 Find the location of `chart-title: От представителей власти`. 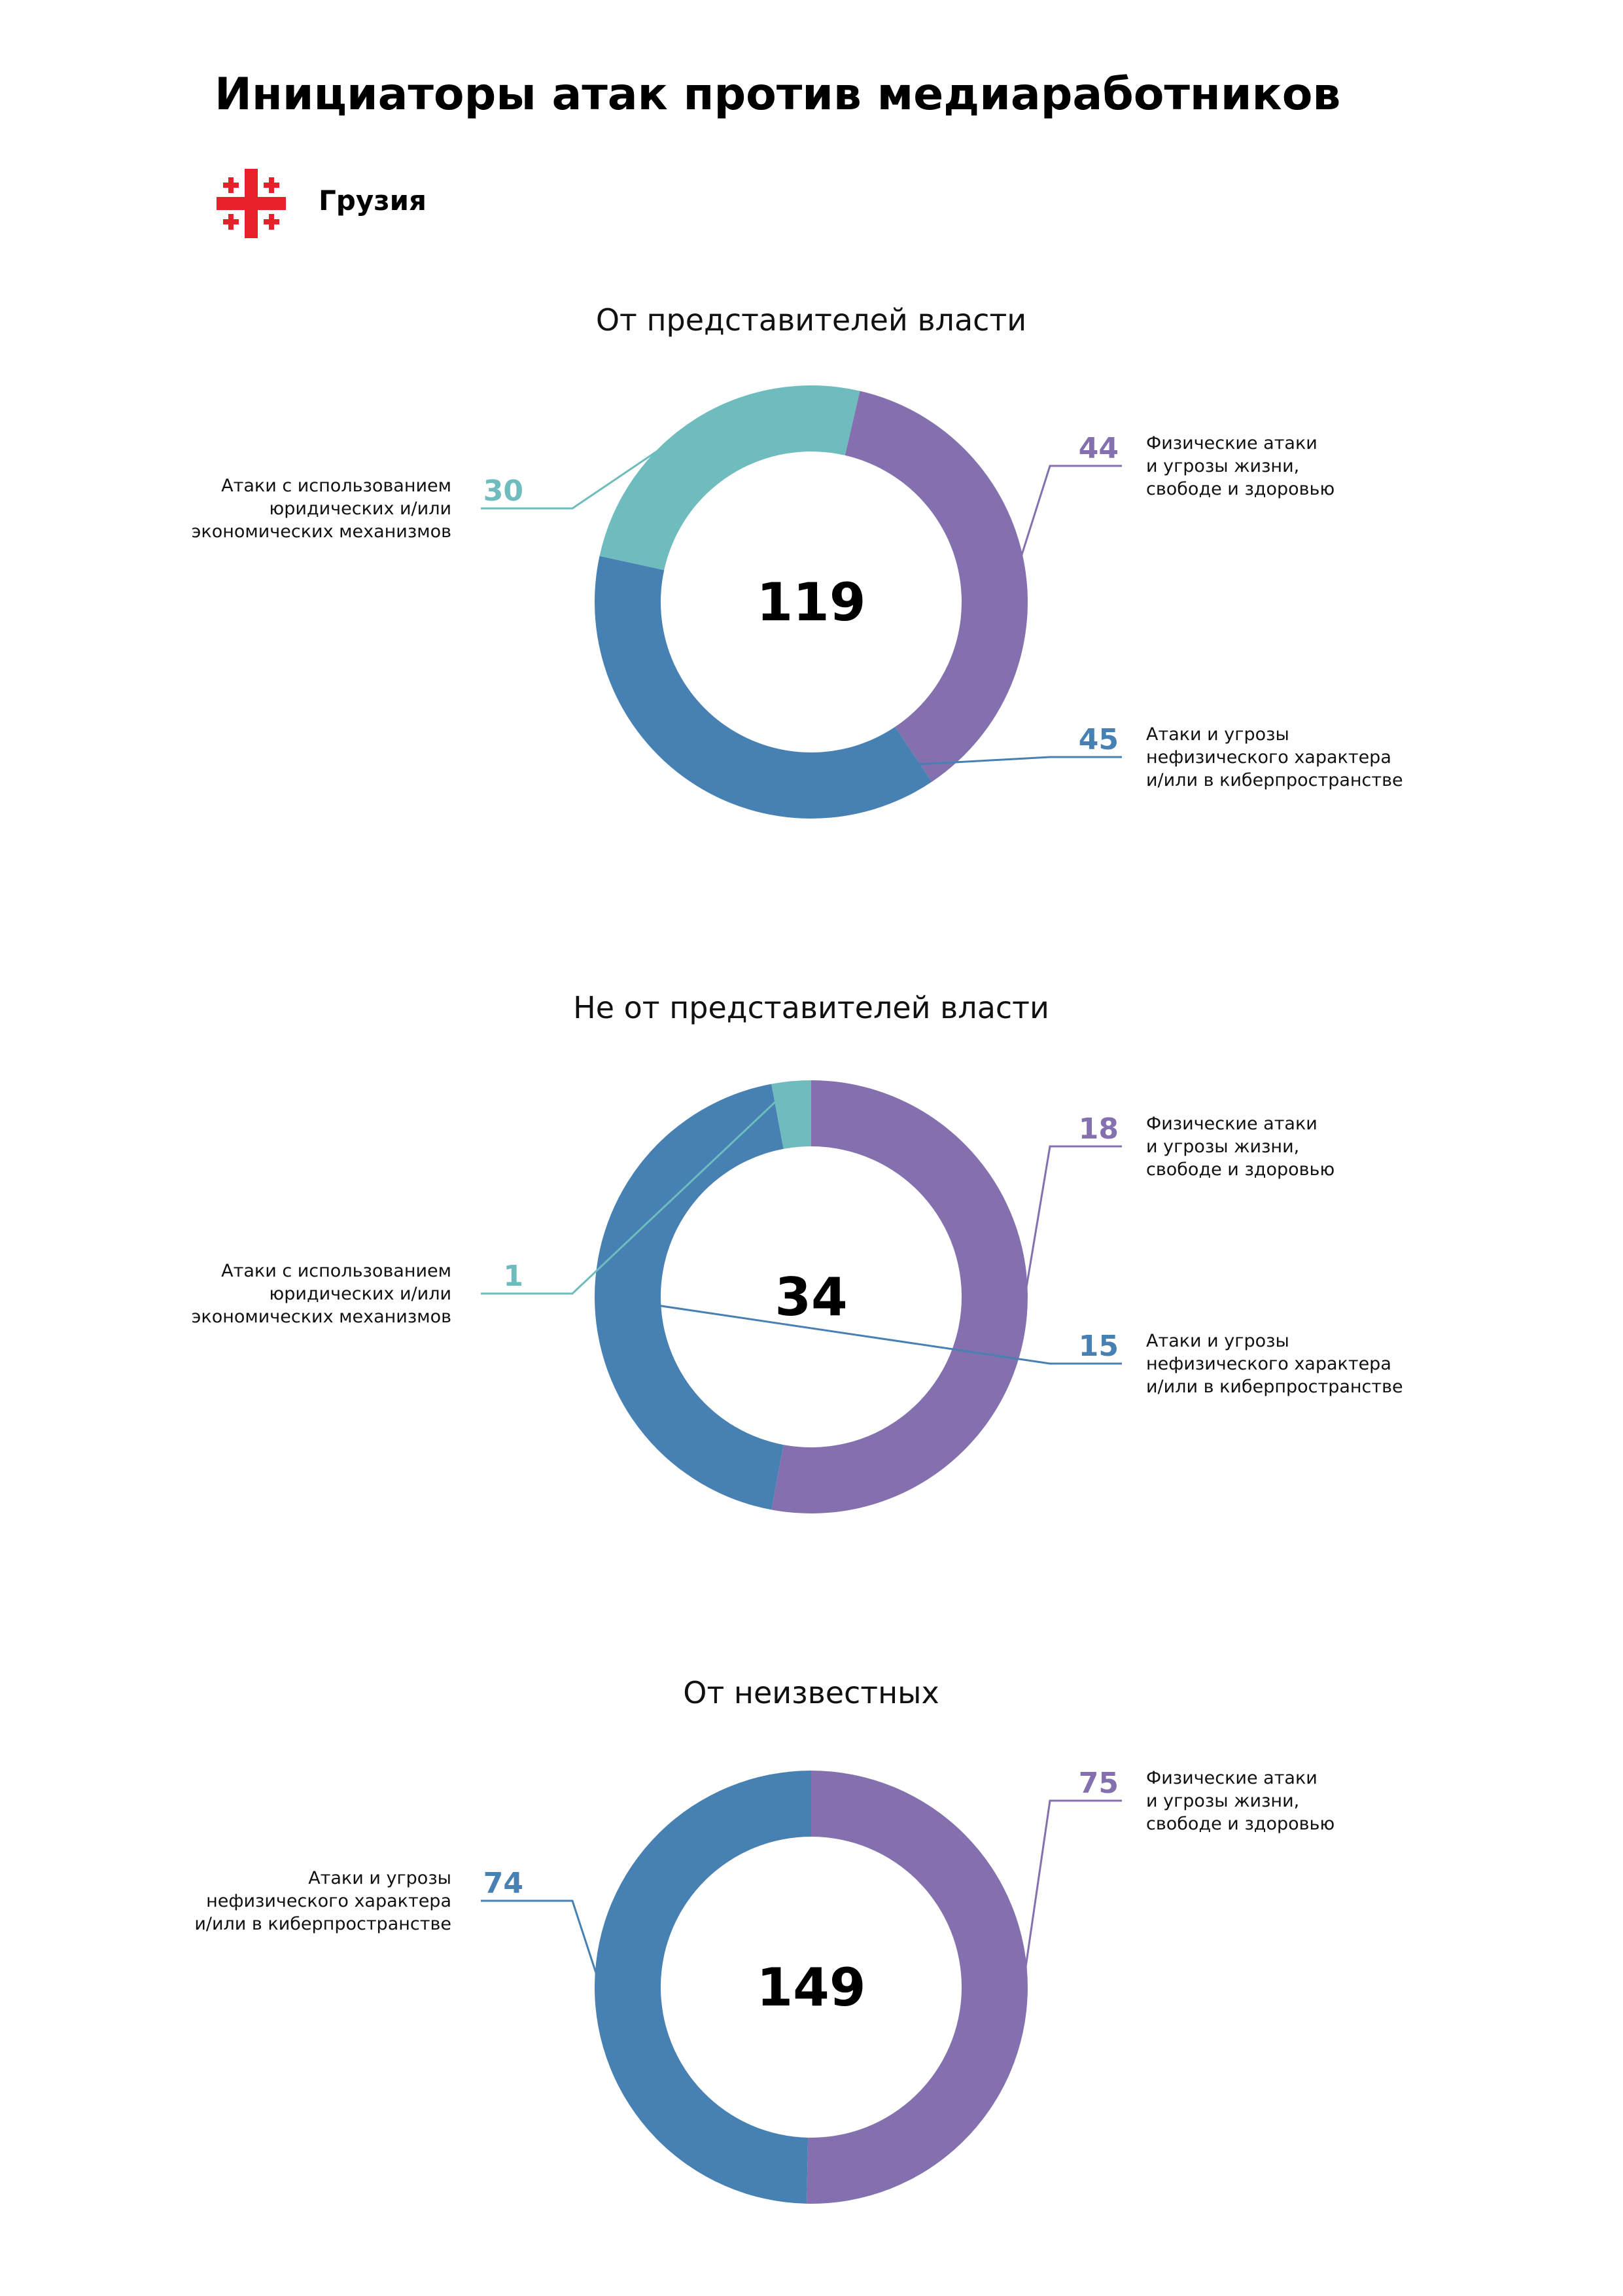

chart-title: От представителей власти is located at coordinates (811, 320).